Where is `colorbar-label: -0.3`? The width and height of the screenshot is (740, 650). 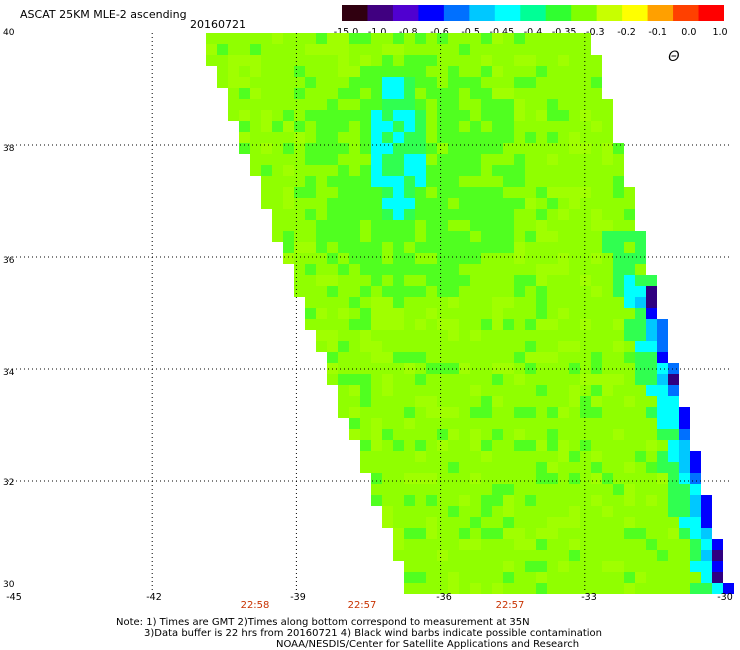 colorbar-label: -0.3 is located at coordinates (595, 32).